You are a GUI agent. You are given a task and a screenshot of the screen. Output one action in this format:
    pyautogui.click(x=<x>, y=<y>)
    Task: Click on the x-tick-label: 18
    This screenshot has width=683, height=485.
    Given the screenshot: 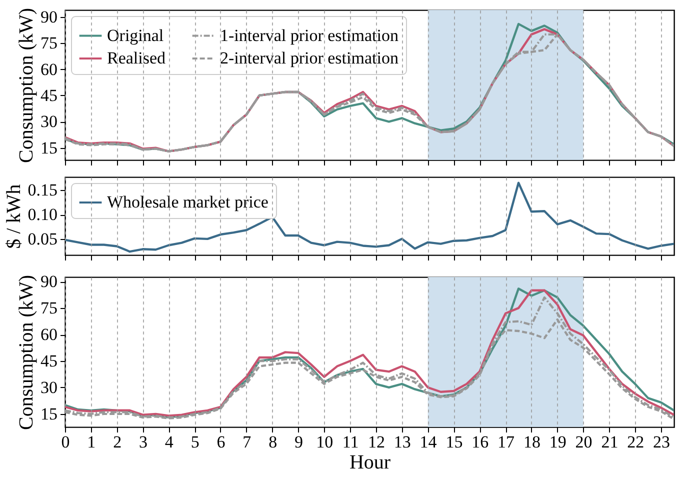 What is the action you would take?
    pyautogui.click(x=531, y=442)
    